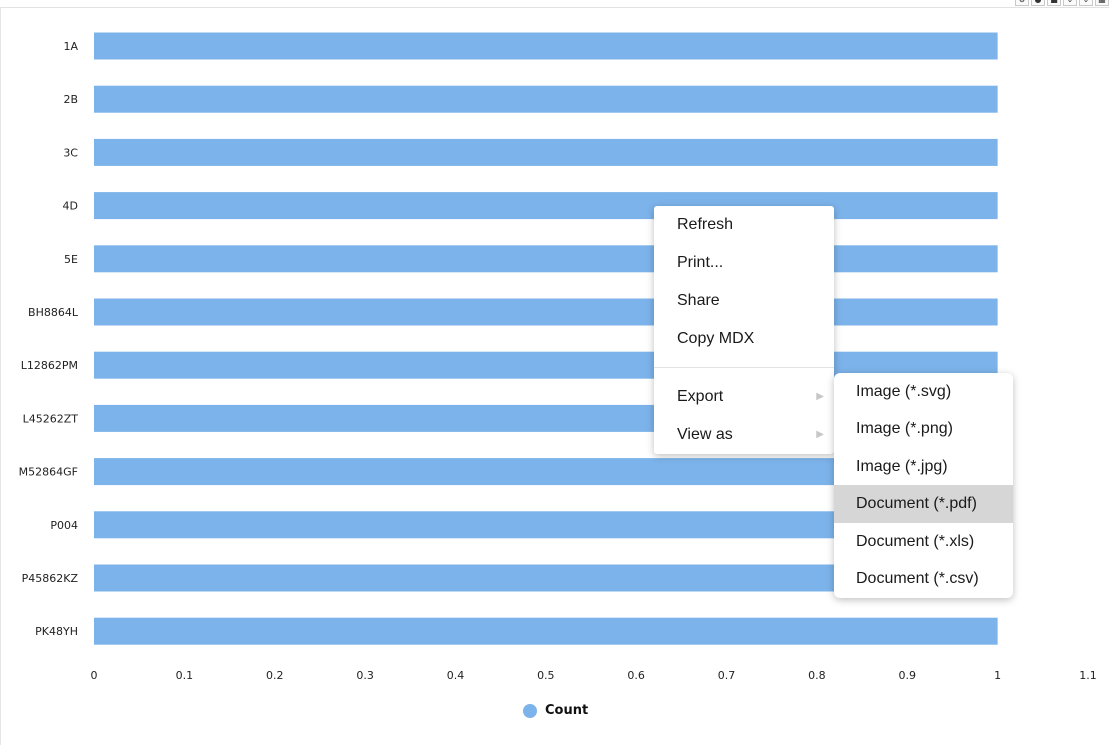 This screenshot has height=745, width=1109. I want to click on left-border, so click(0, 376).